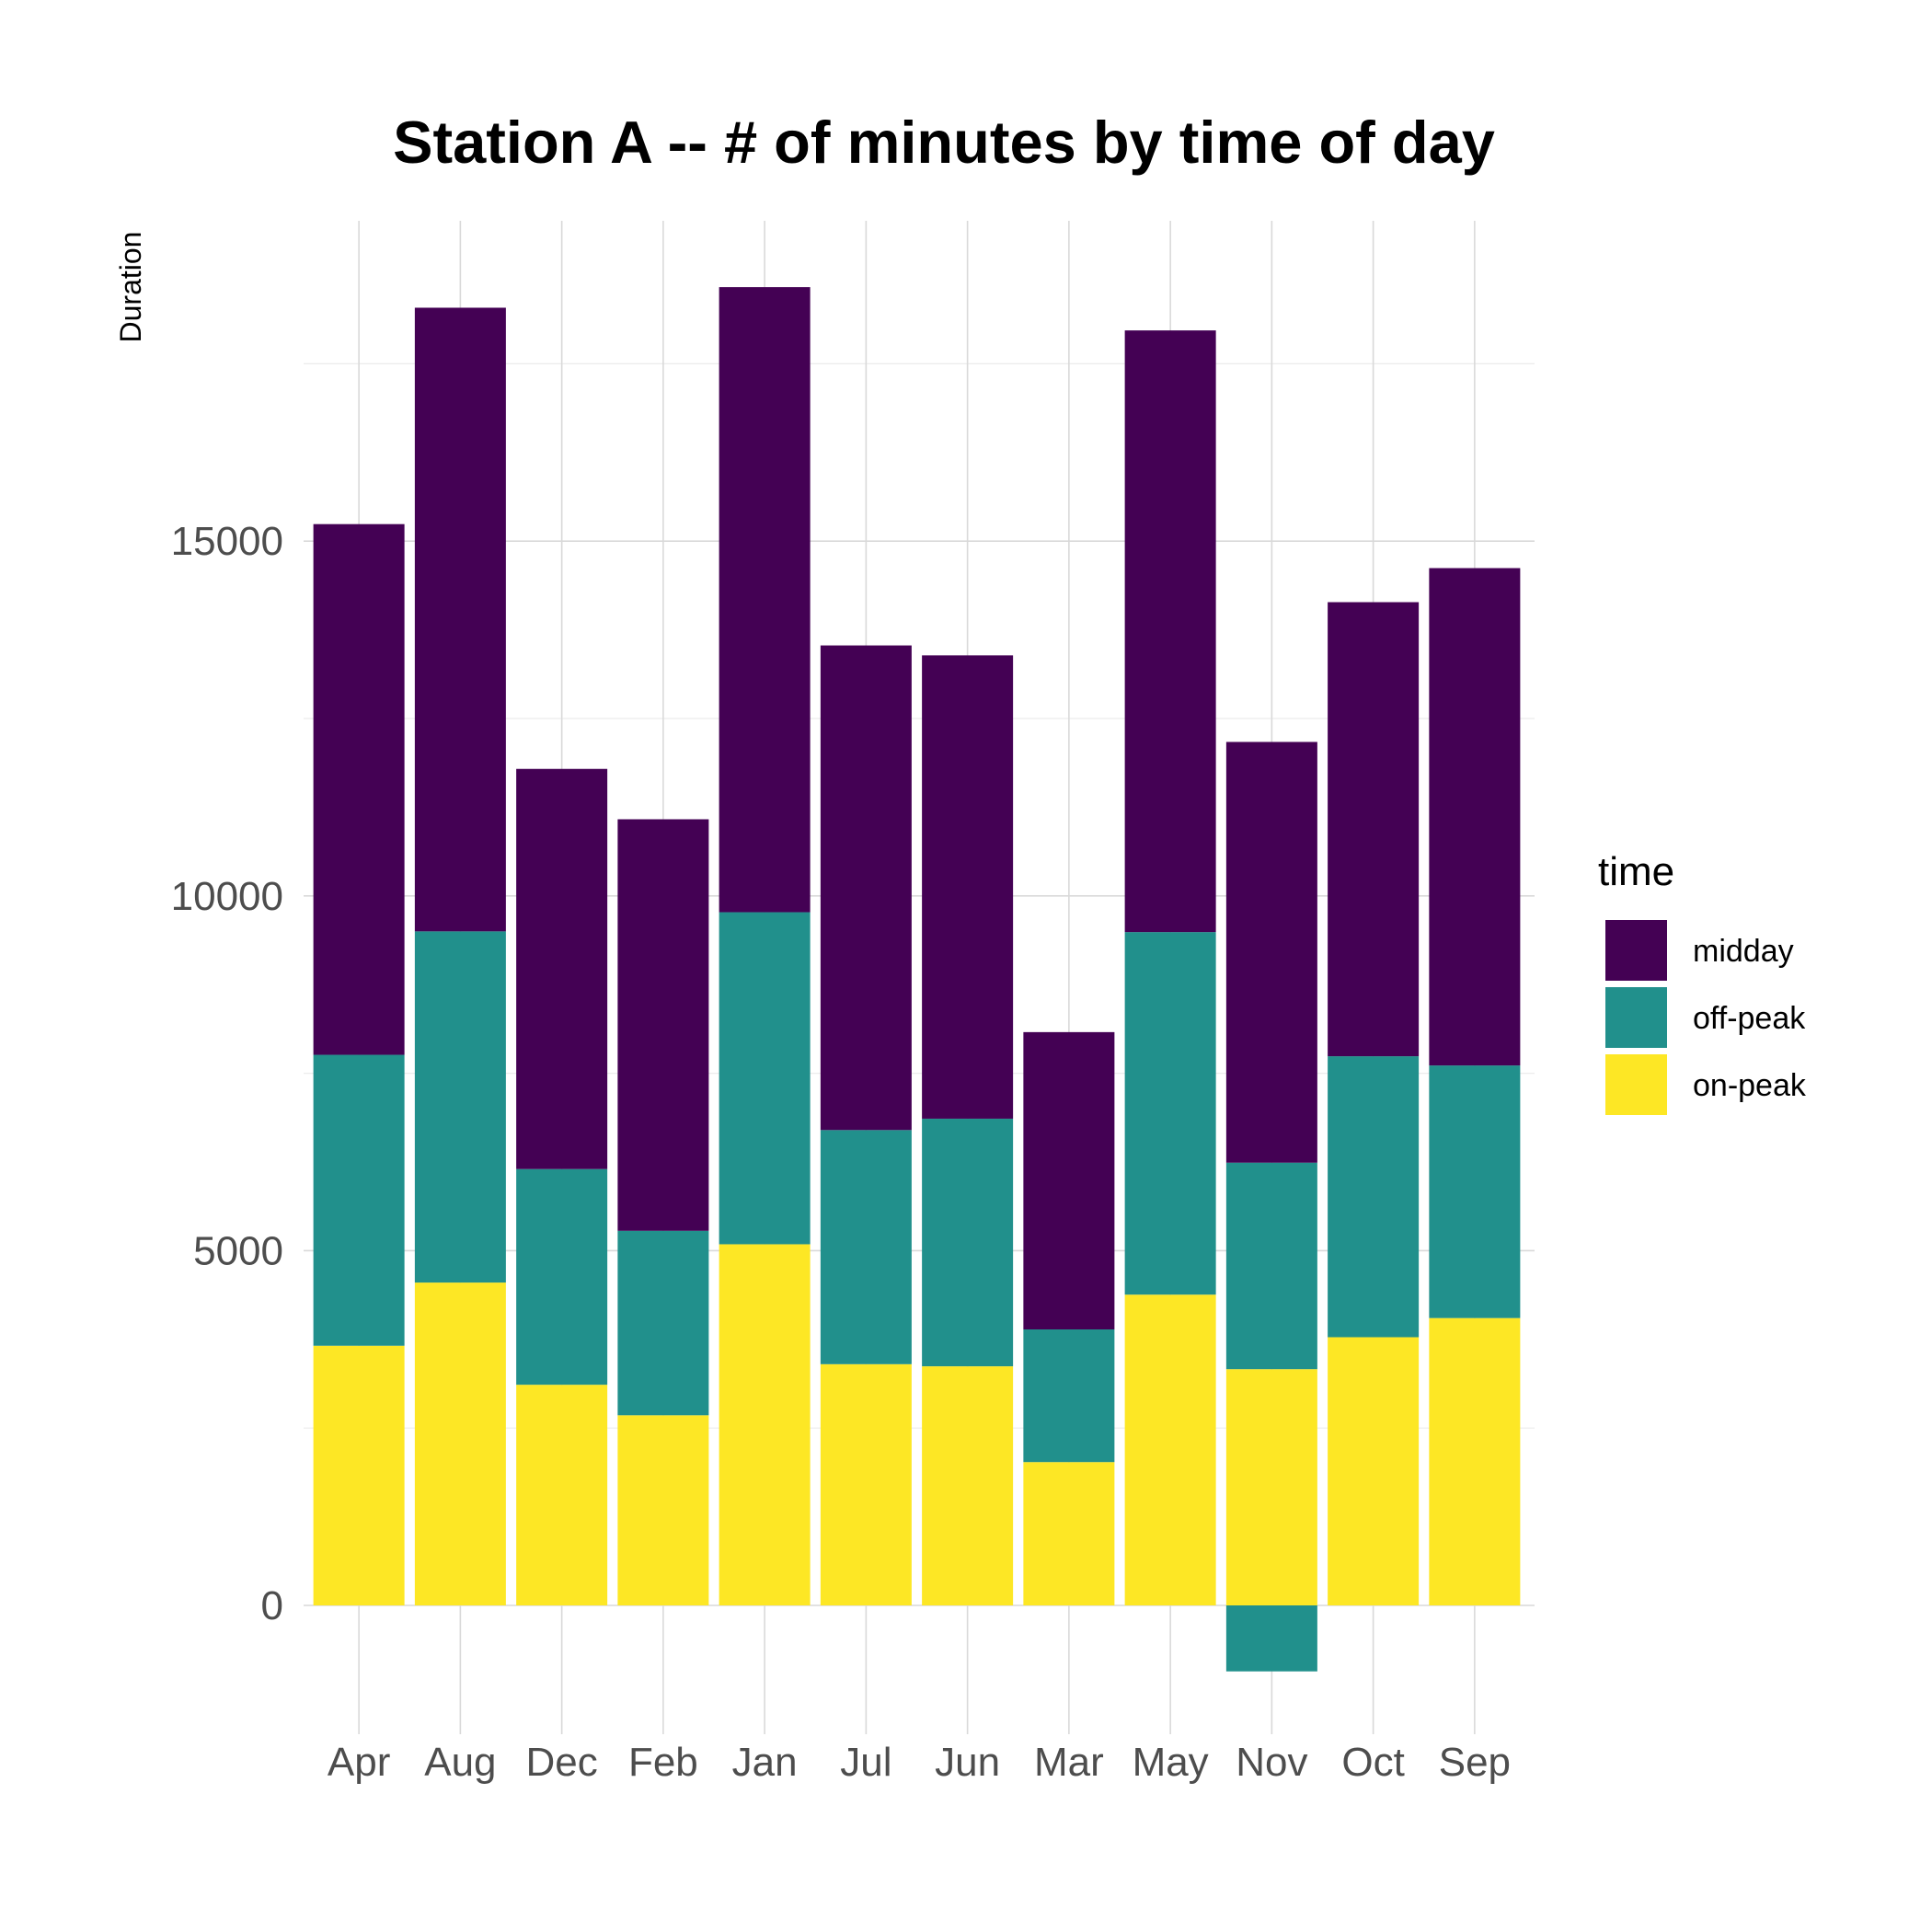 The height and width of the screenshot is (1932, 1932). I want to click on bar-midday-jan, so click(765, 600).